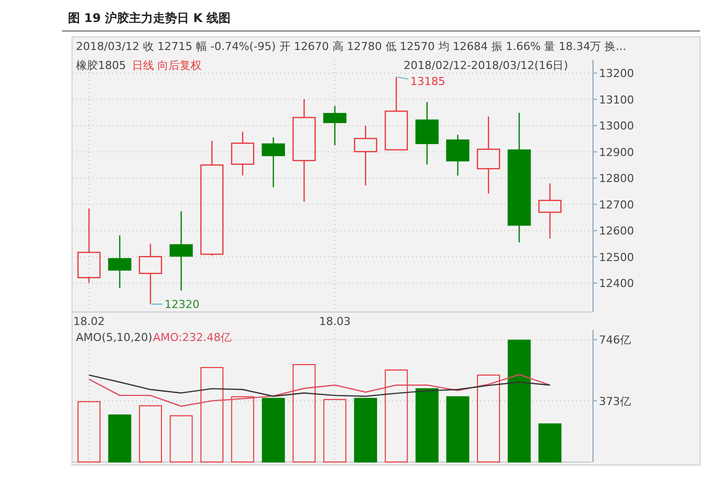  Describe the element at coordinates (182, 305) in the screenshot. I see `annotation: 12320` at that location.